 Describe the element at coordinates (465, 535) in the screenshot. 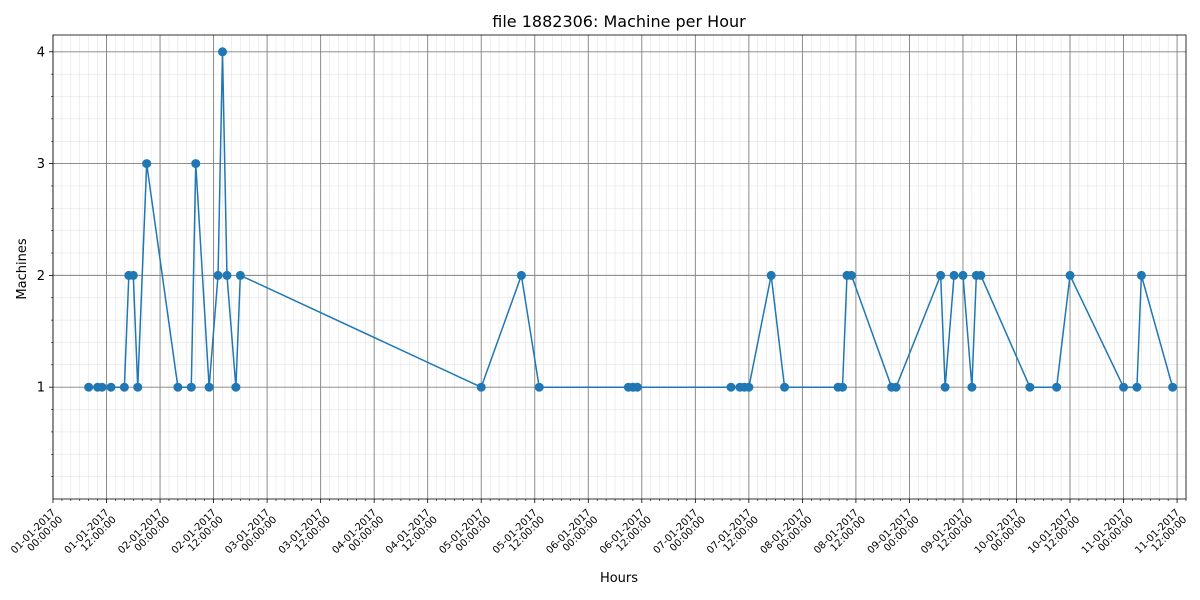

I see `x-tick-label: 05-01-201700:00:00` at that location.